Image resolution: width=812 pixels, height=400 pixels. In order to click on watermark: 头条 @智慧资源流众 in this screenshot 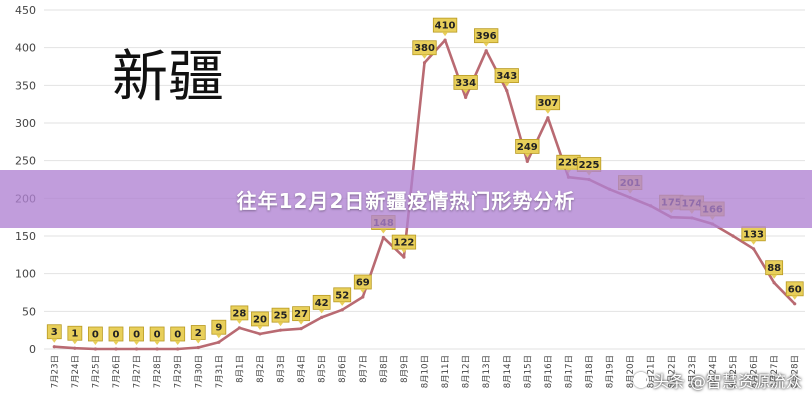, I will do `click(717, 380)`.